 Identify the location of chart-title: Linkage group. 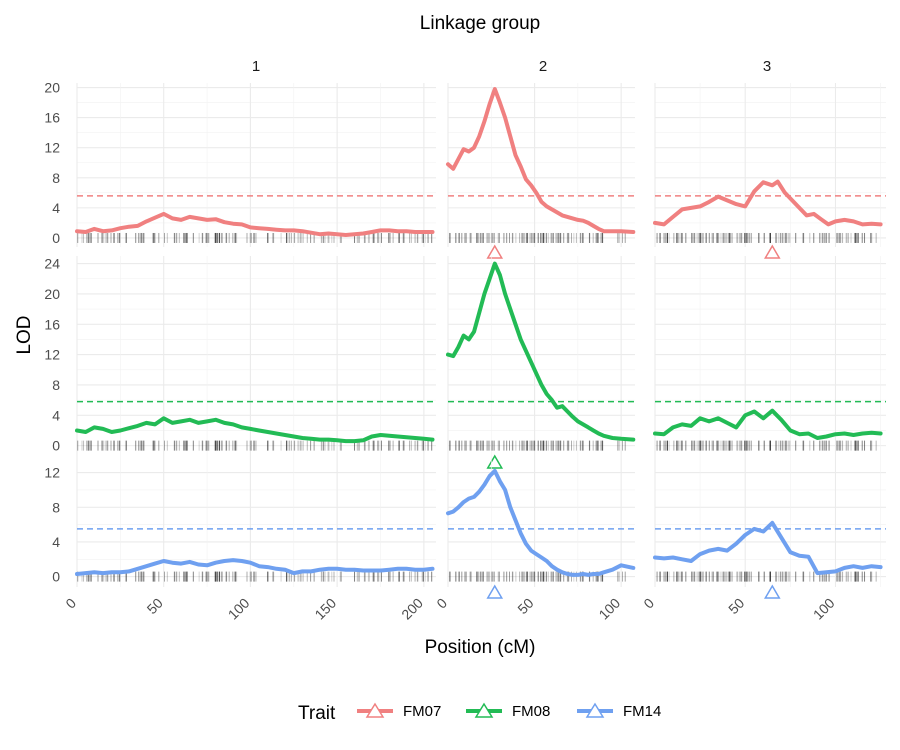
(480, 23).